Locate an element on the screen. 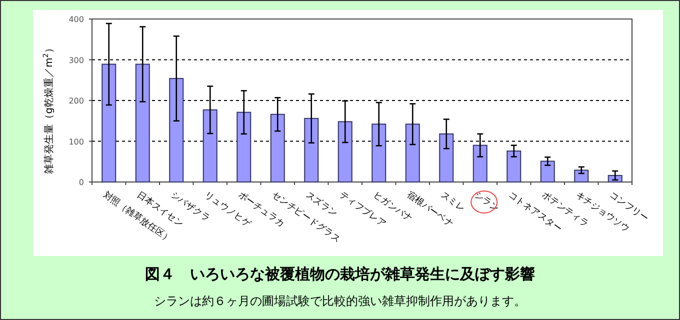  y-tick-label: 0 is located at coordinates (81, 182).